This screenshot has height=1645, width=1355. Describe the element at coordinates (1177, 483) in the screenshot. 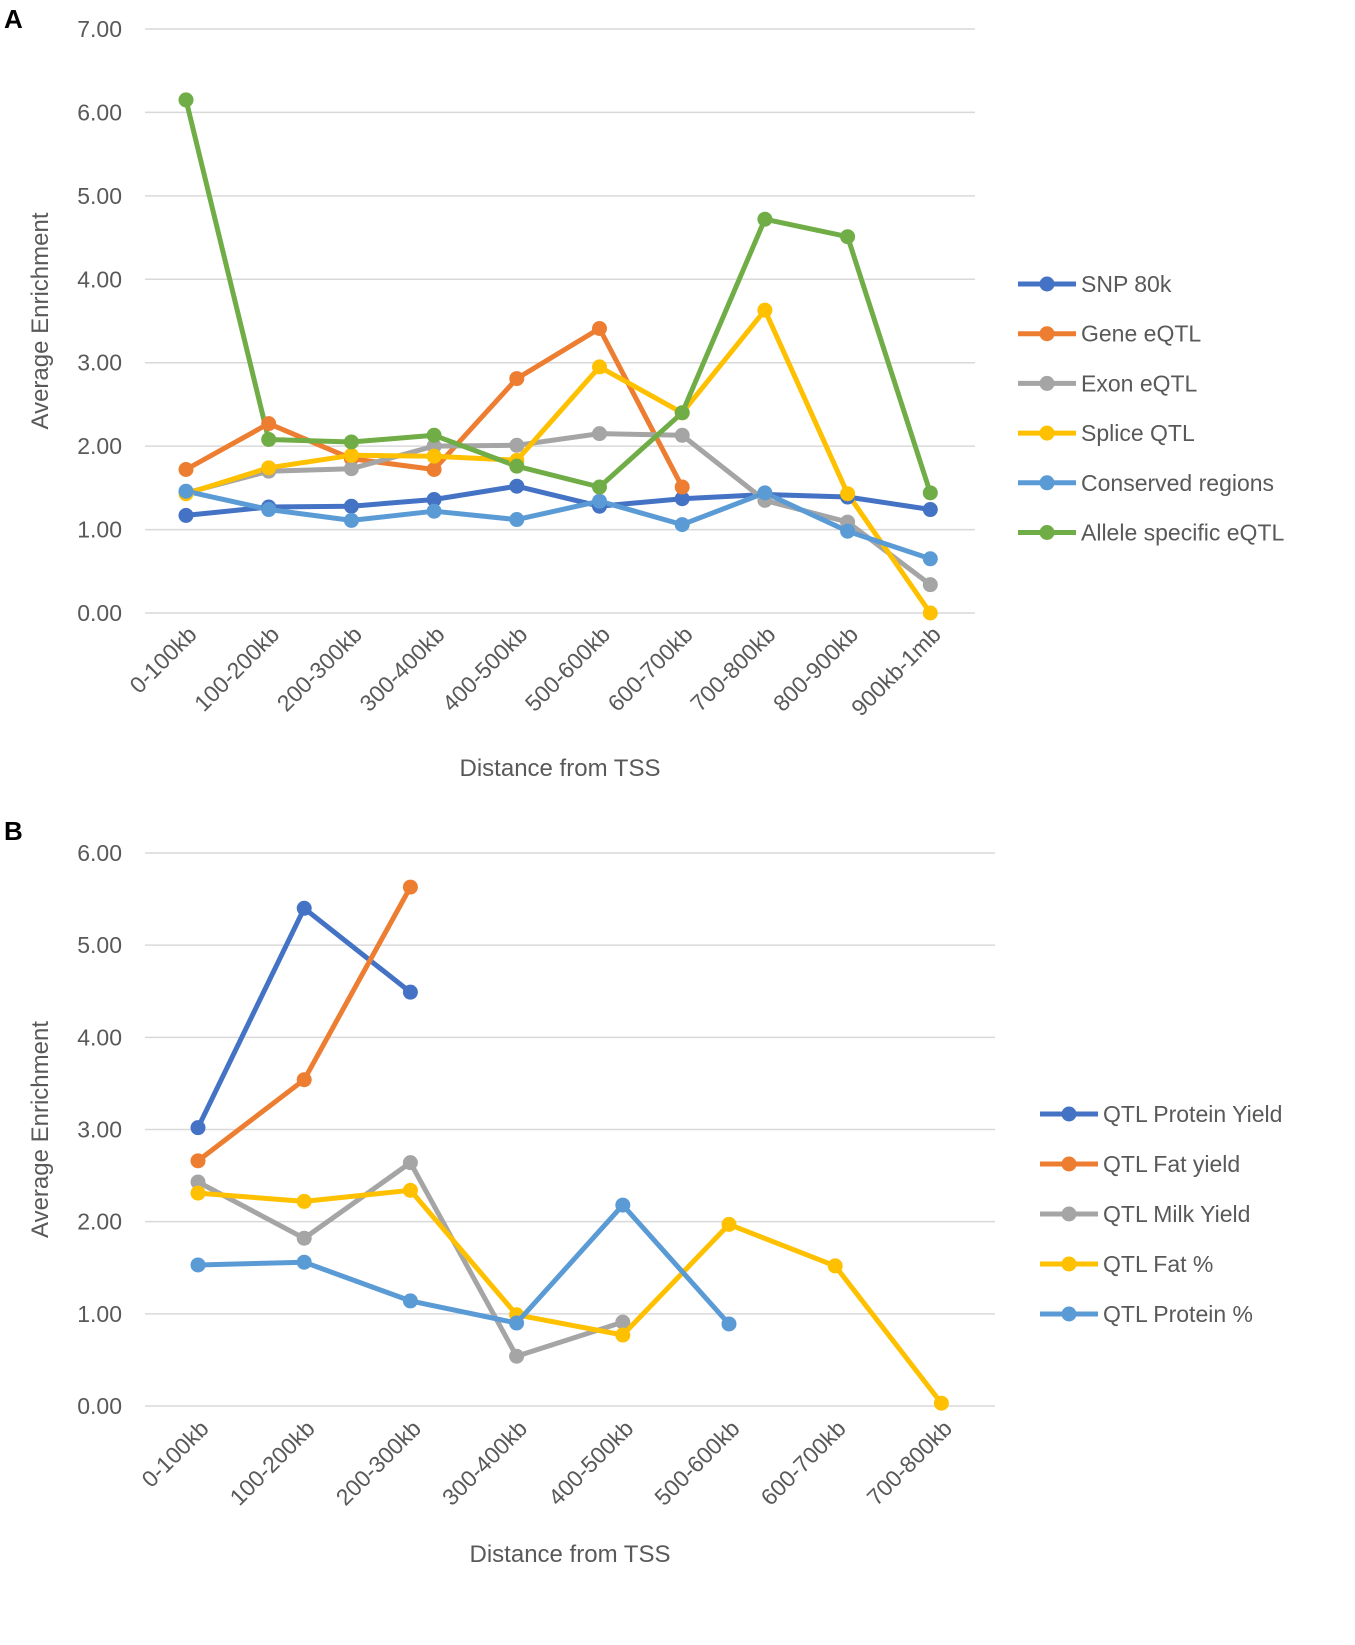

I see `legend-label: Conserved regions` at that location.